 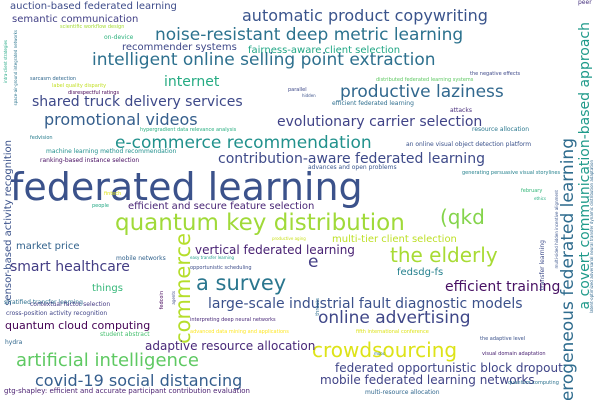 What do you see at coordinates (318, 307) in the screenshot?
I see `word-threats: threats` at bounding box center [318, 307].